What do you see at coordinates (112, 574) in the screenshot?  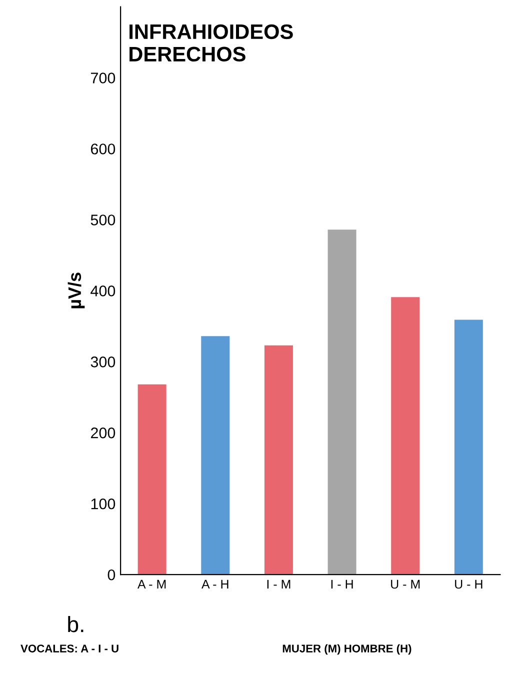 I see `y-tick-label: 0` at bounding box center [112, 574].